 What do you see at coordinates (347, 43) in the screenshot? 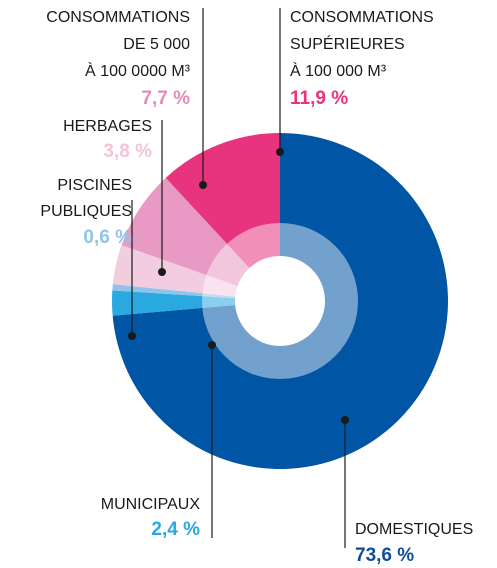
I see `category-label: SUPÉRIEURES` at bounding box center [347, 43].